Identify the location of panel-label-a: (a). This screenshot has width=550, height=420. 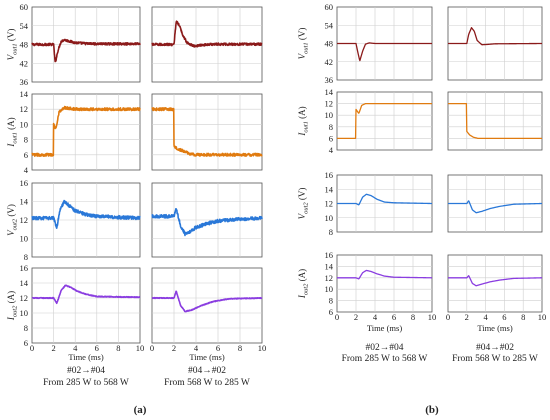
(140, 410).